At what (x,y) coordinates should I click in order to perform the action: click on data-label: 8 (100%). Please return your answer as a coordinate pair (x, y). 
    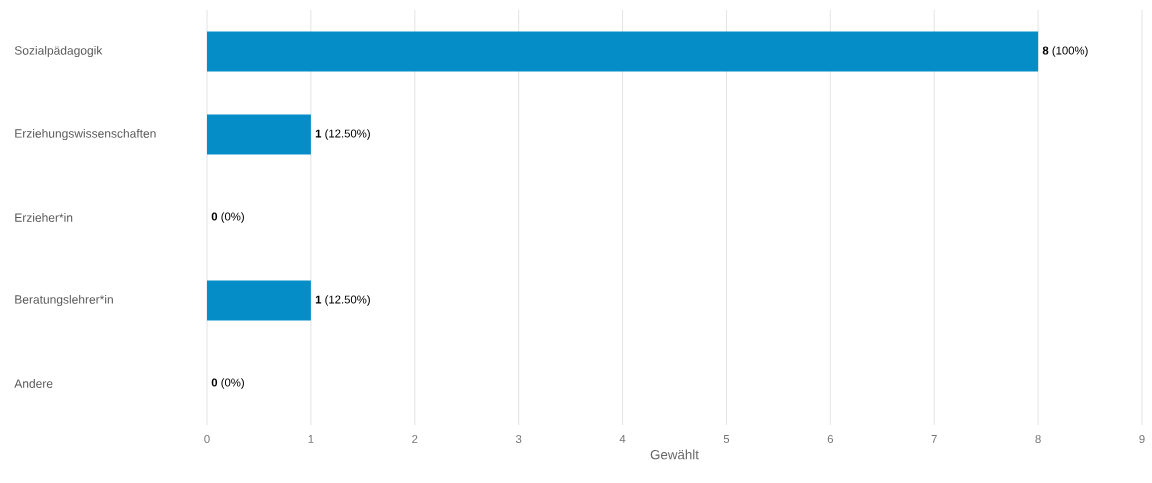
    Looking at the image, I should click on (1065, 51).